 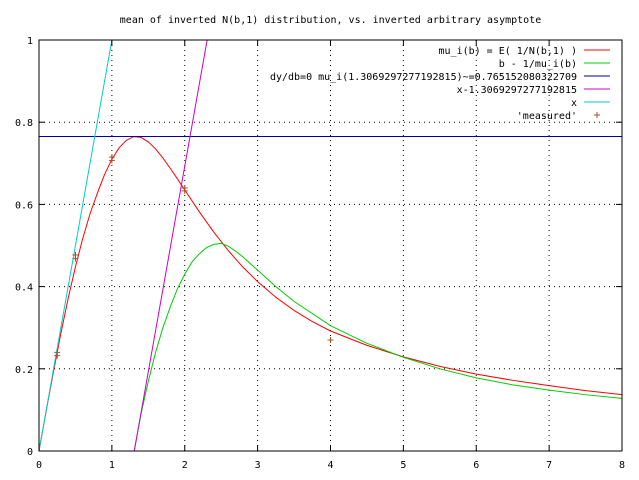 I want to click on y-tick-label: 0, so click(x=30, y=452).